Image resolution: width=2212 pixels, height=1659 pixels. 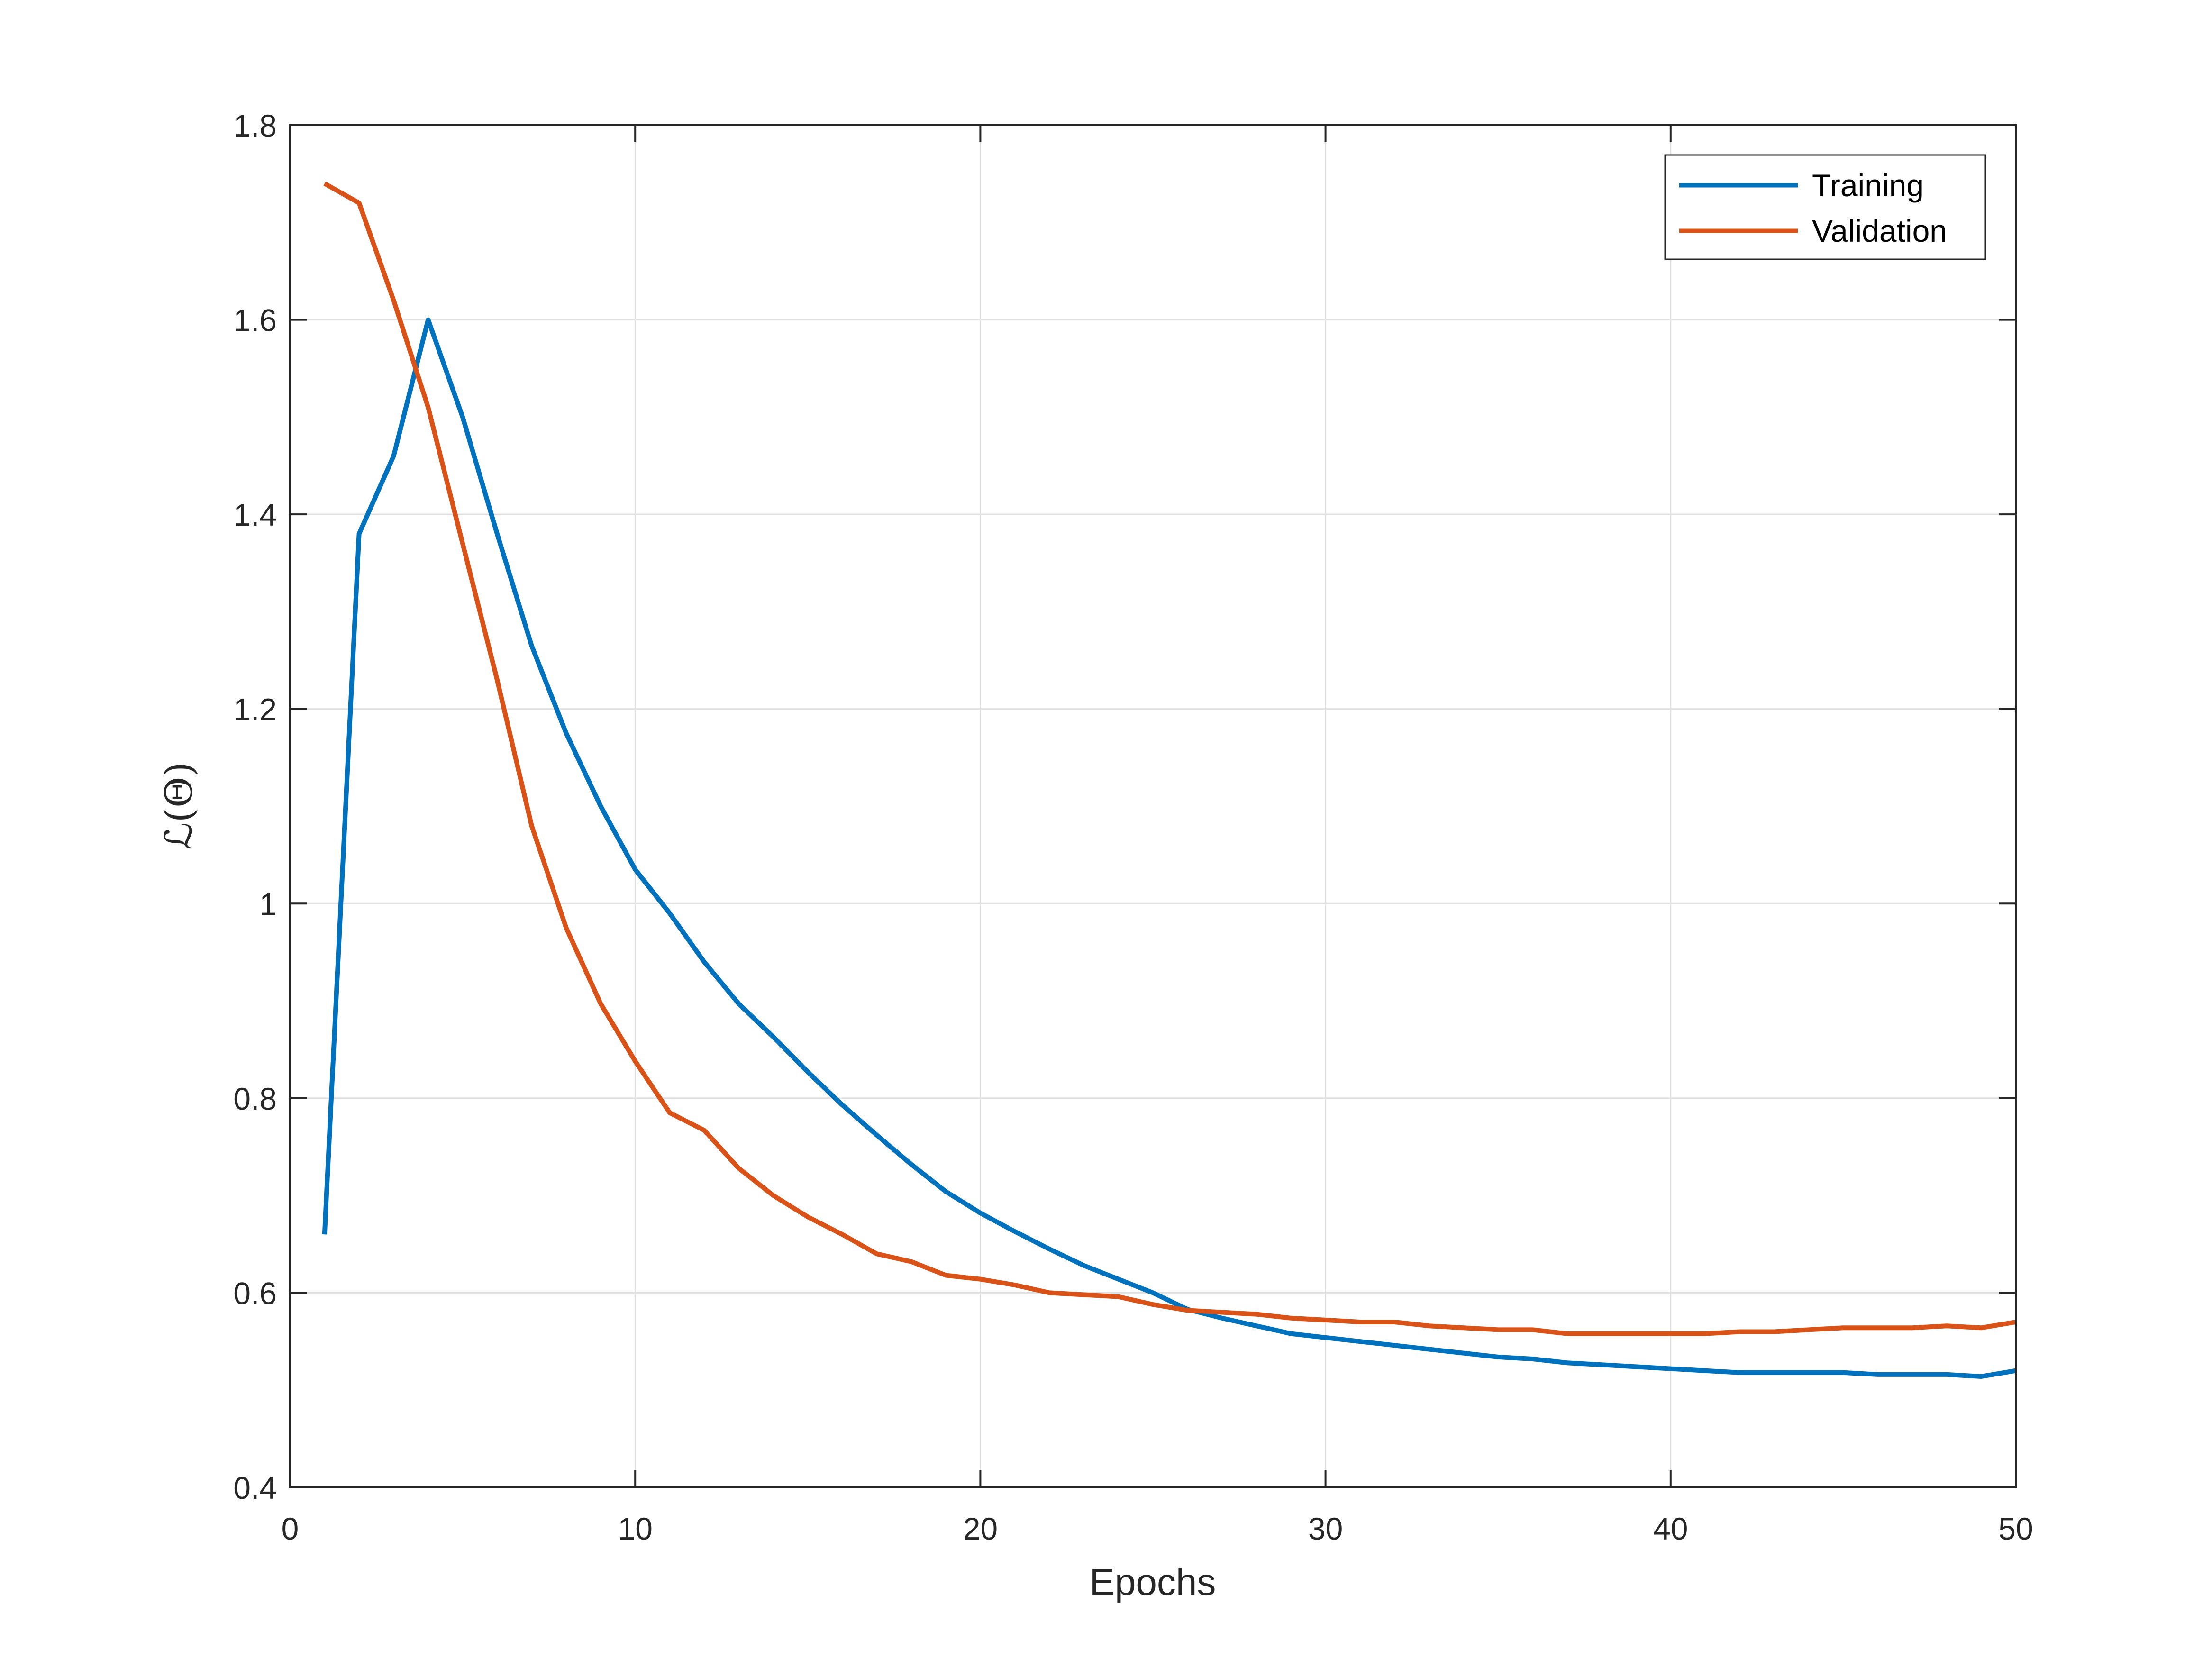 What do you see at coordinates (2016, 1528) in the screenshot?
I see `x-tick-label: 50` at bounding box center [2016, 1528].